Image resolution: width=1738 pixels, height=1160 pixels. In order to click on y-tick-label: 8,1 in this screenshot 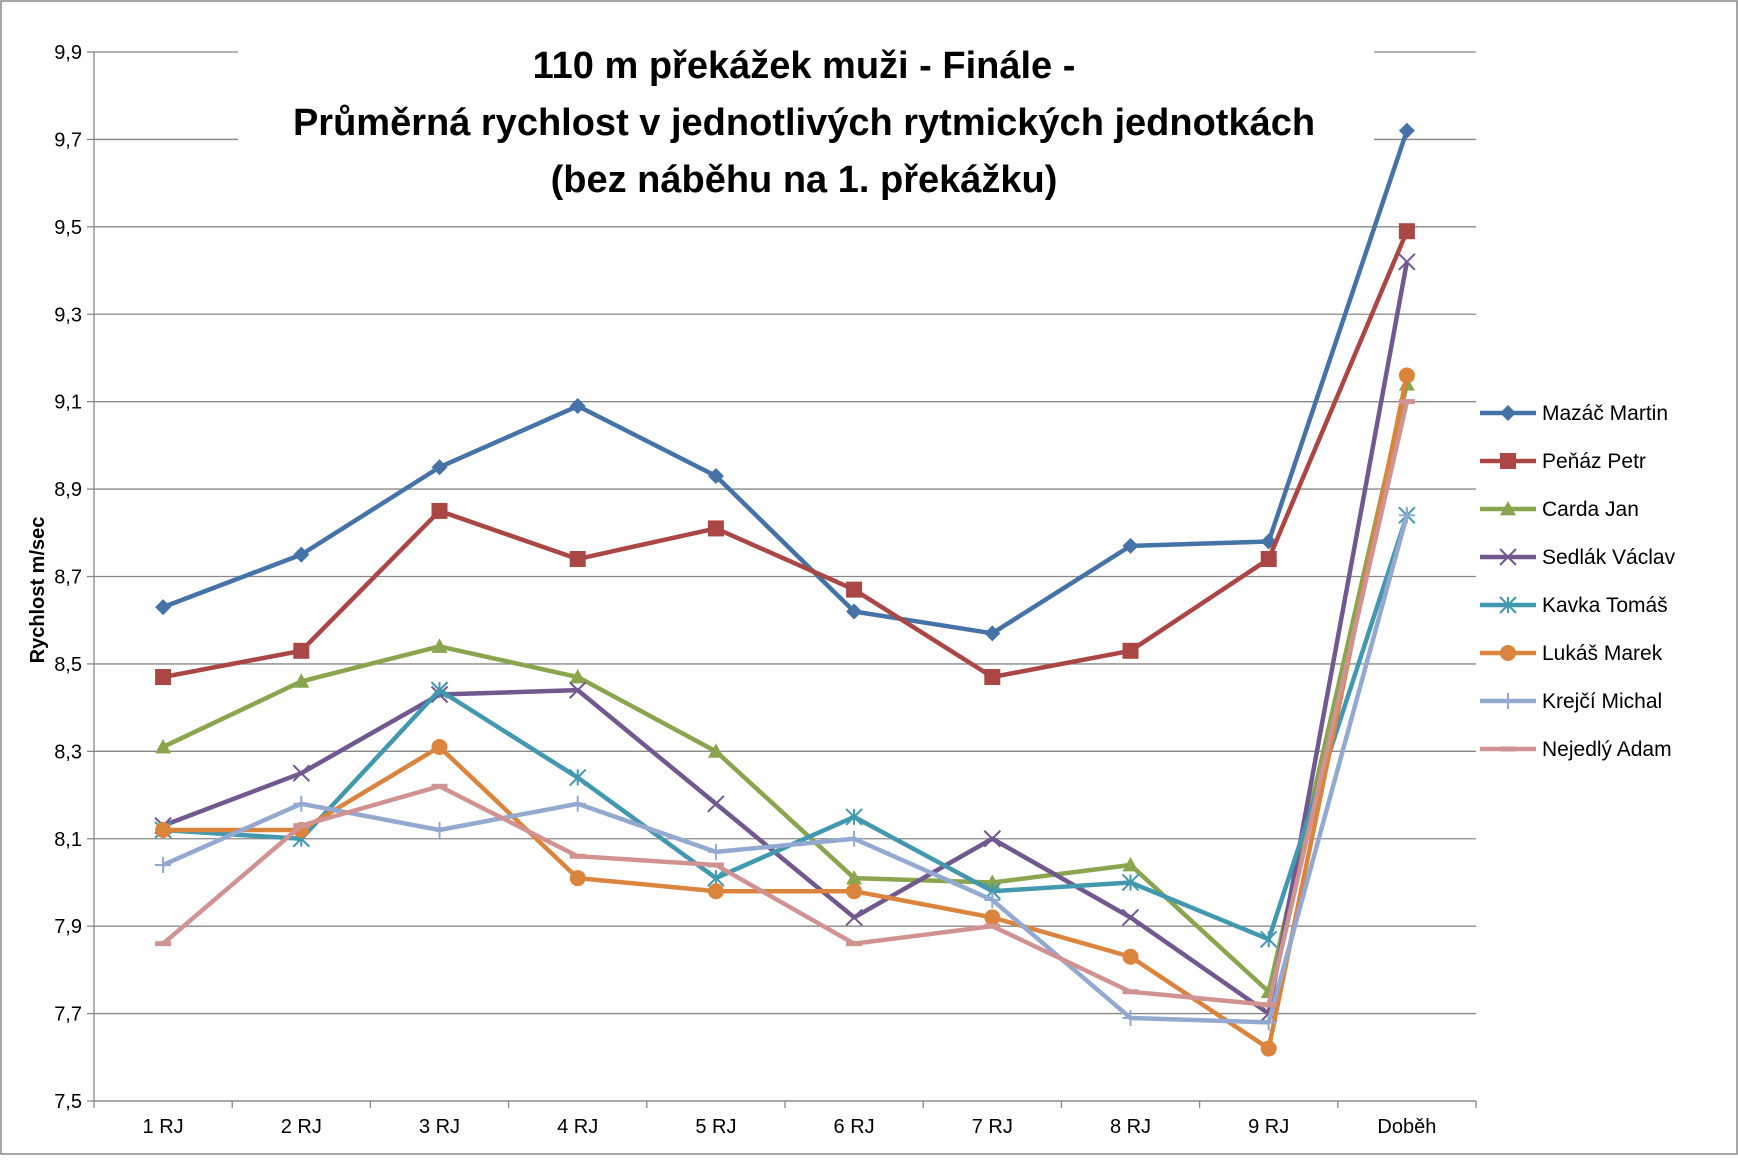, I will do `click(68, 840)`.